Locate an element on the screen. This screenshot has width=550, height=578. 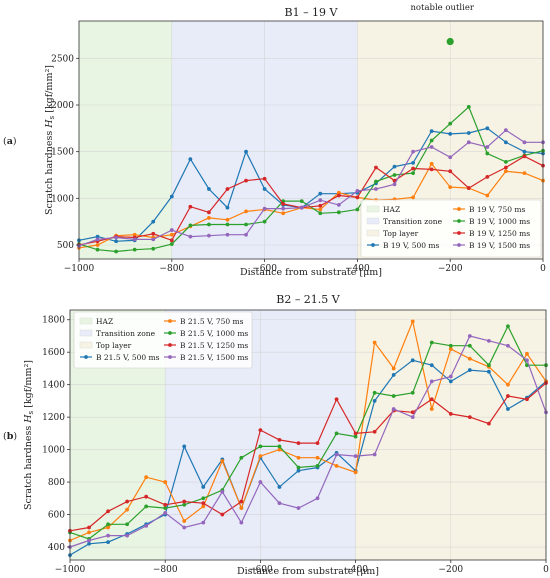
region-haz is located at coordinates (125, 140).